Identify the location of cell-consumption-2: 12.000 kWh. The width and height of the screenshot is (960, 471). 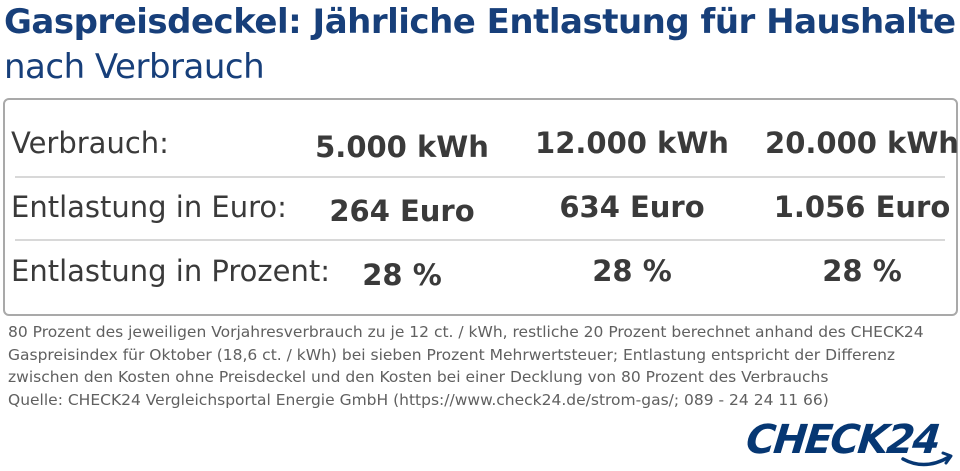
(632, 143).